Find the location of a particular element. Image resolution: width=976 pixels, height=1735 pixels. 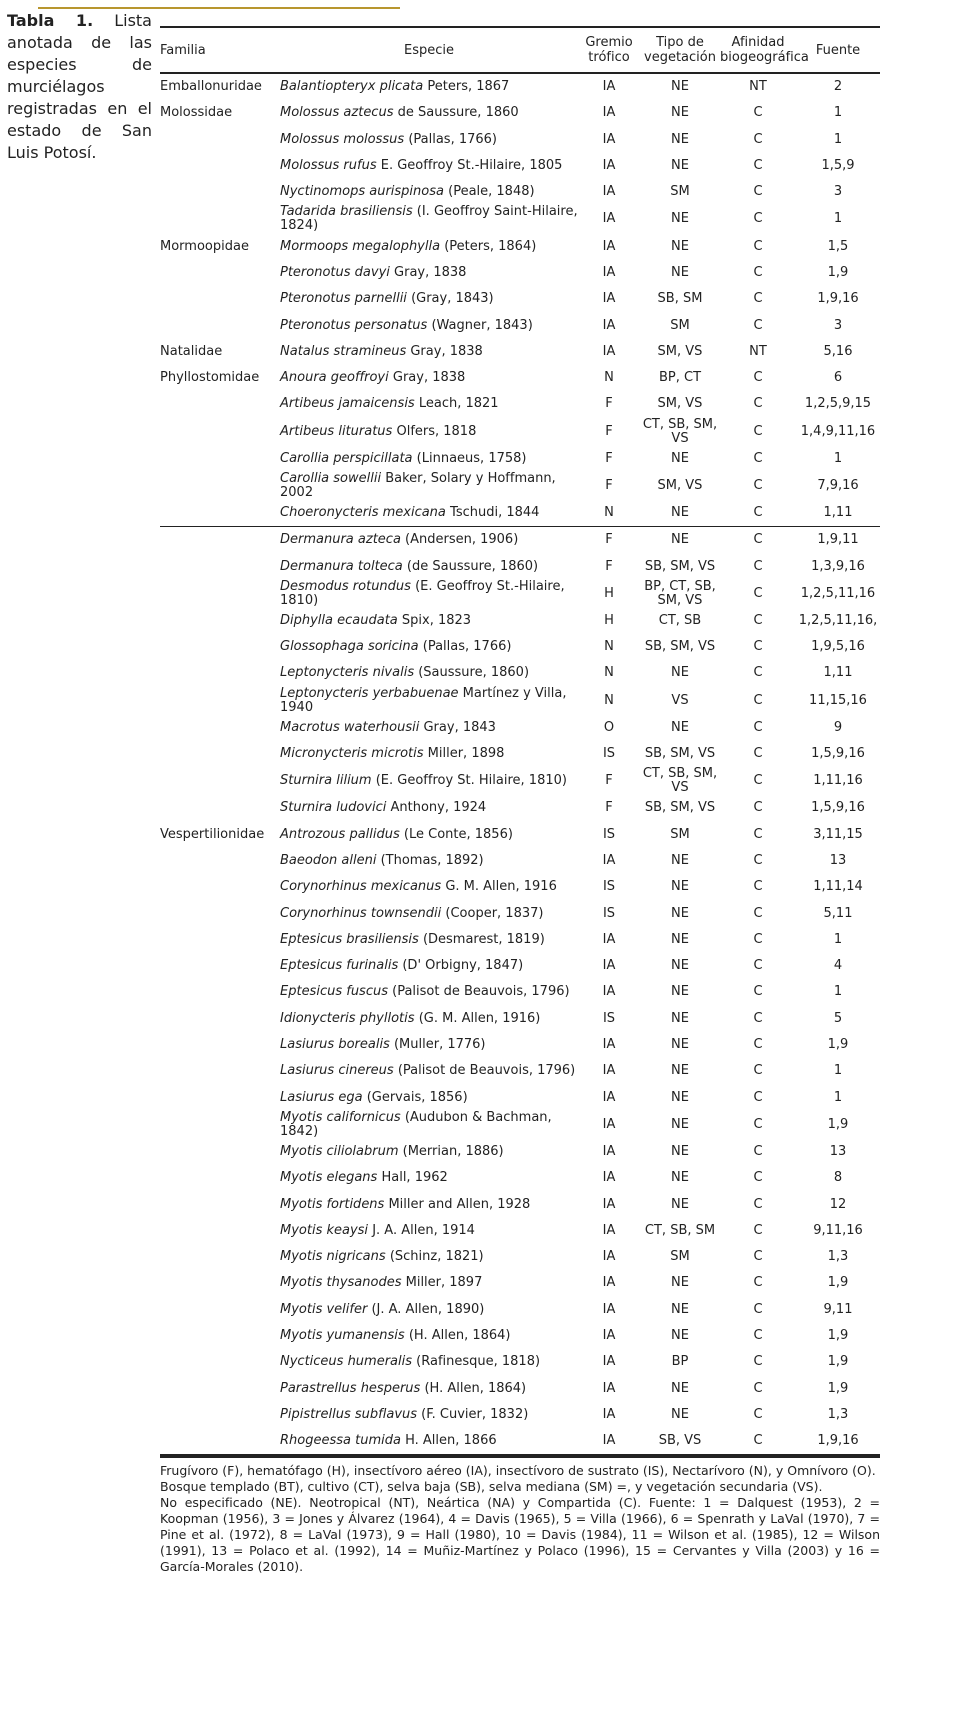

vegetacion: CT, SB, SM, VS is located at coordinates (680, 431).